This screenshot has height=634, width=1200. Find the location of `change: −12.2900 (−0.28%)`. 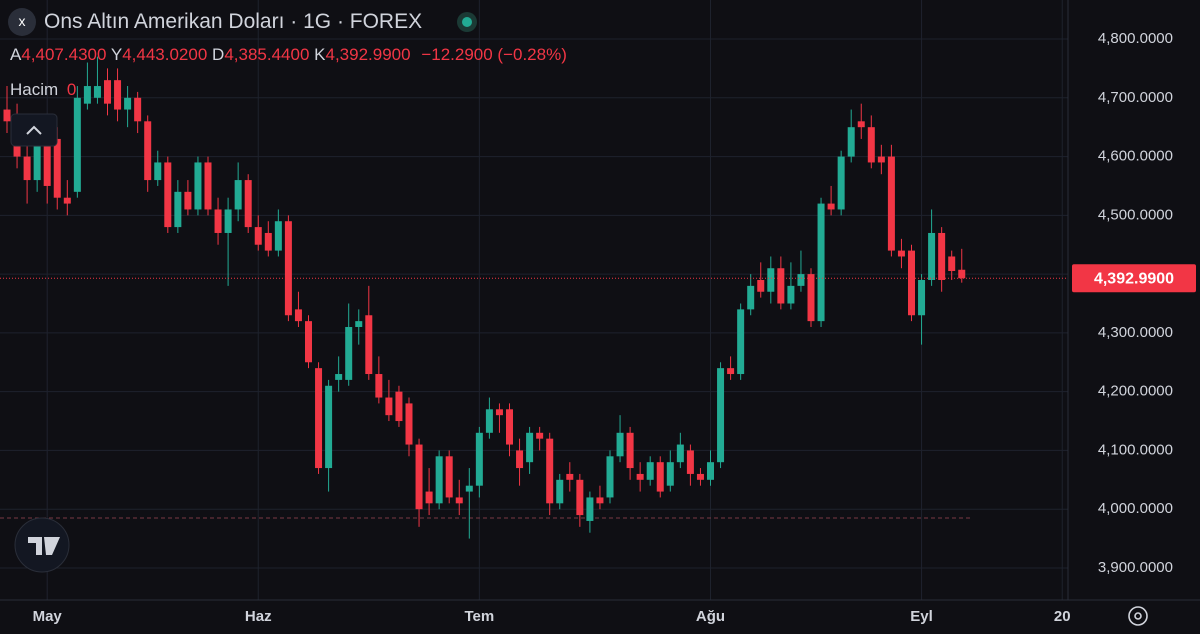

change: −12.2900 (−0.28%) is located at coordinates (494, 54).